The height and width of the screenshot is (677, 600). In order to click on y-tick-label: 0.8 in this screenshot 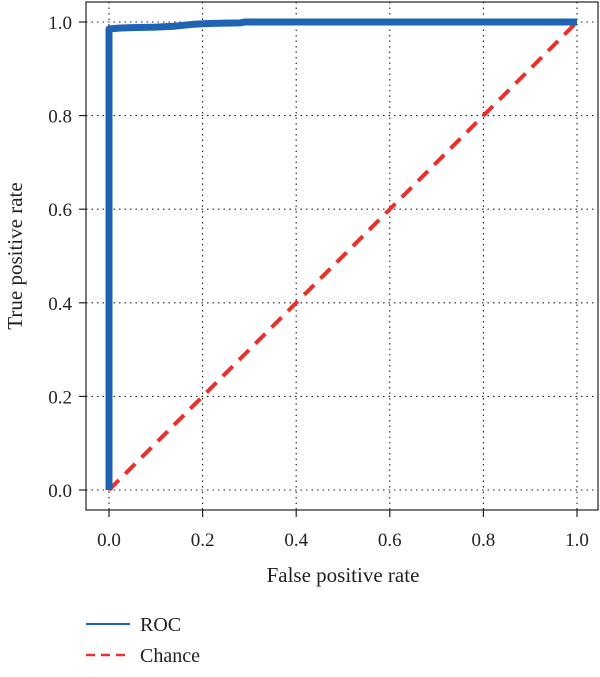, I will do `click(60, 117)`.